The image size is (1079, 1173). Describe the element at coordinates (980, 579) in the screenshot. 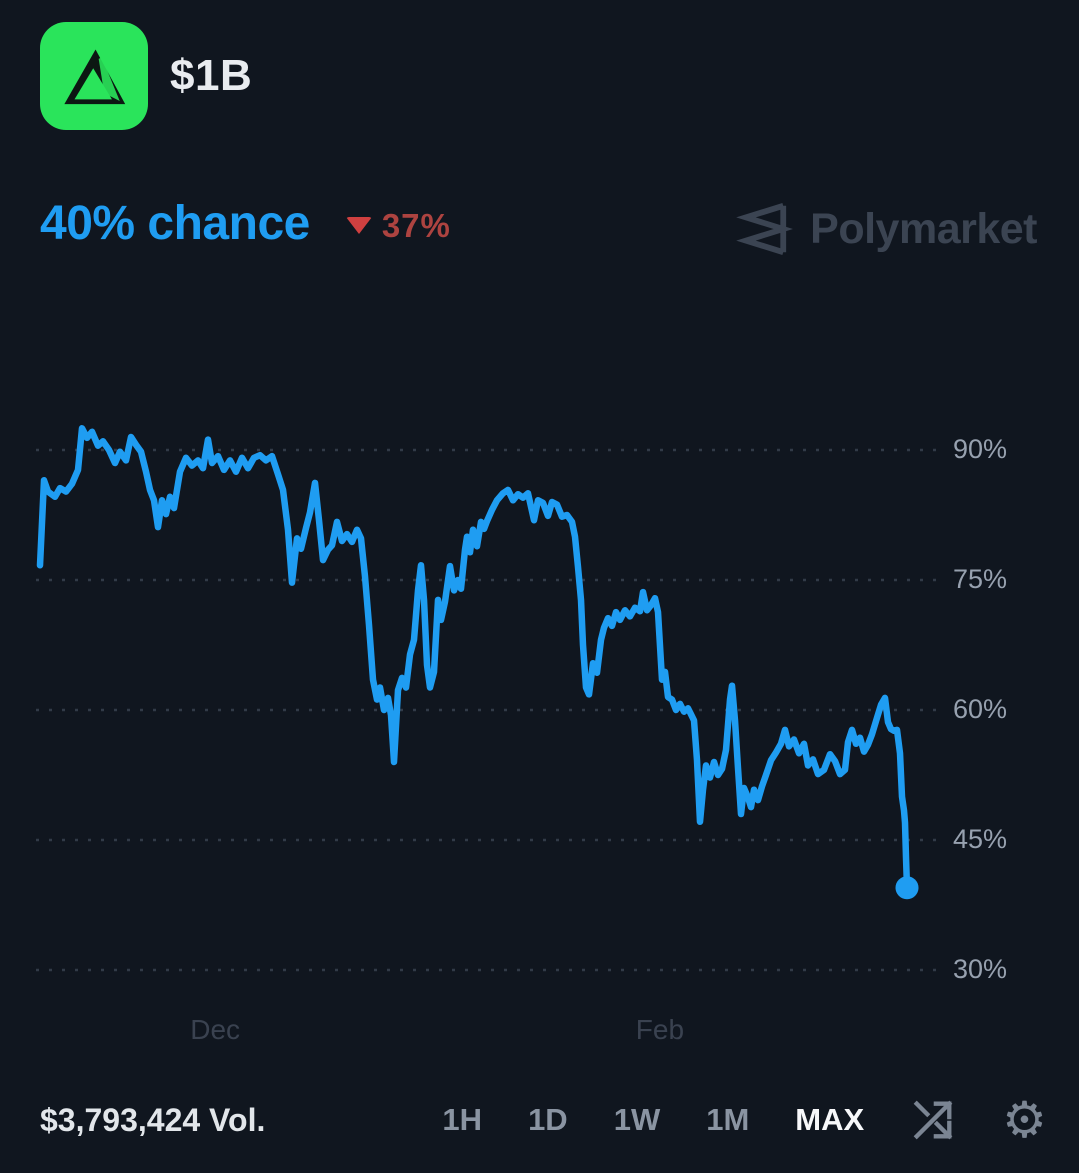

I see `y-tick-75: 75%` at that location.